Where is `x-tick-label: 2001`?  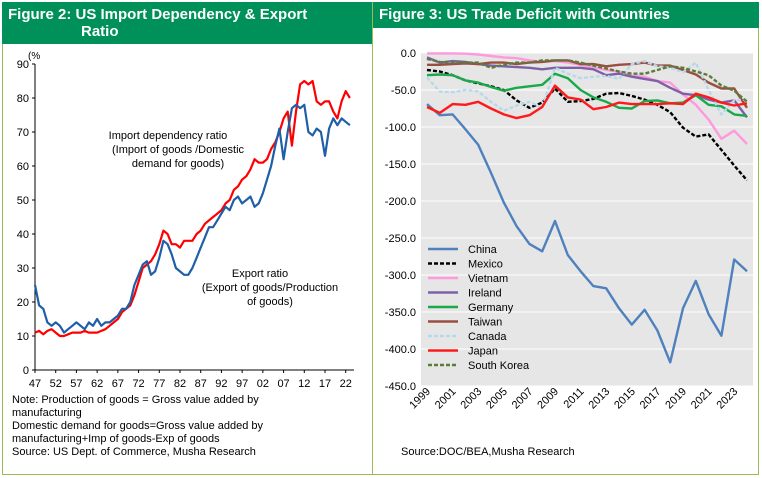
x-tick-label: 2001 is located at coordinates (446, 399).